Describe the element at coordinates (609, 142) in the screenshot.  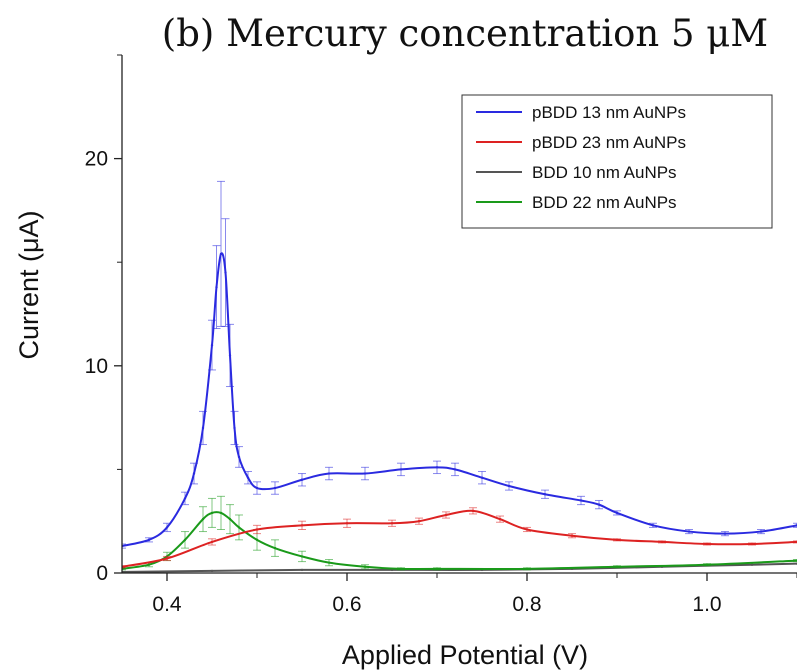
I see `legend-label: pBDD 23 nm AuNPs` at that location.